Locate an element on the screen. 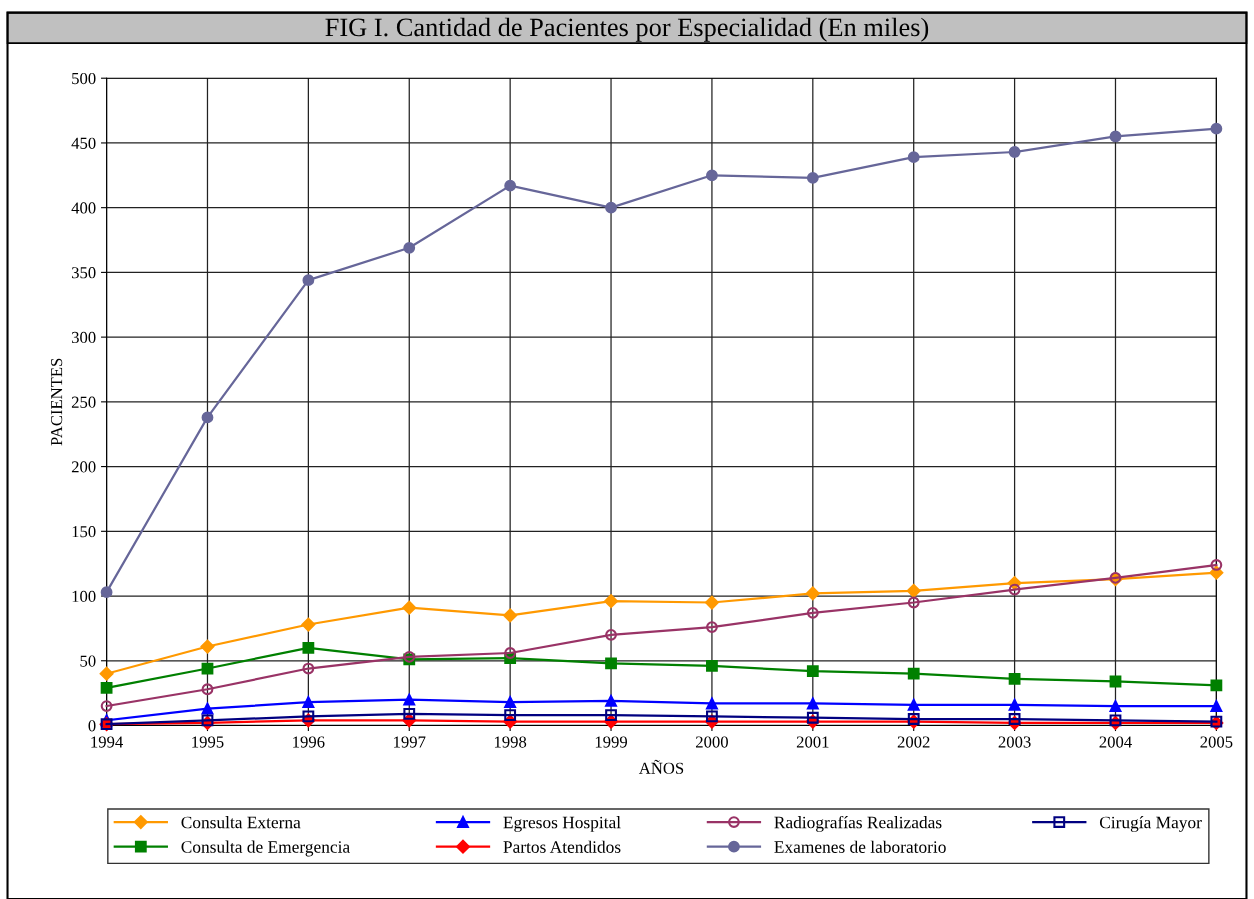 Image resolution: width=1254 pixels, height=899 pixels. y-tick-label: 50 is located at coordinates (88, 661).